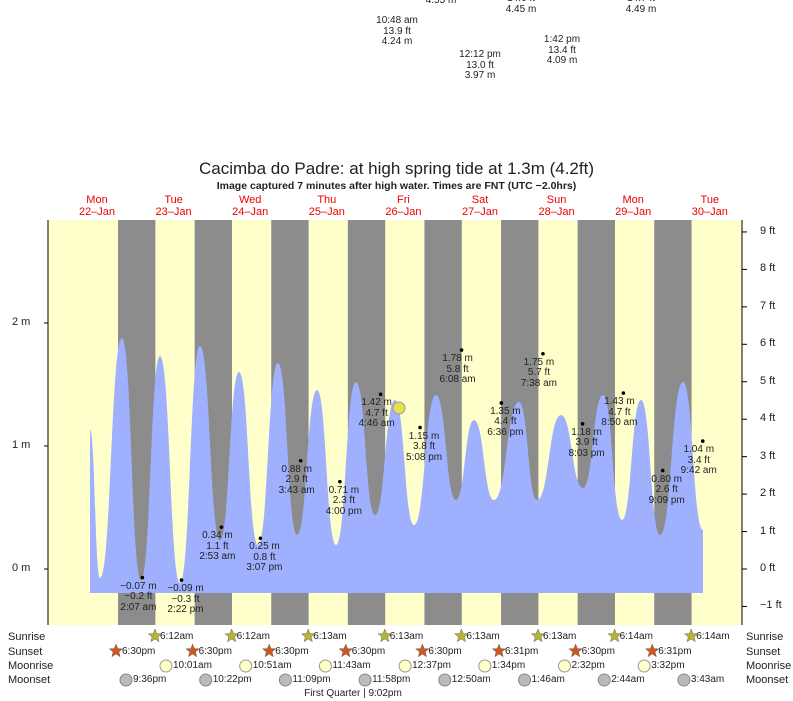 The image size is (793, 701). Describe the element at coordinates (768, 230) in the screenshot. I see `y-tick-label-ft: 9 ft` at that location.